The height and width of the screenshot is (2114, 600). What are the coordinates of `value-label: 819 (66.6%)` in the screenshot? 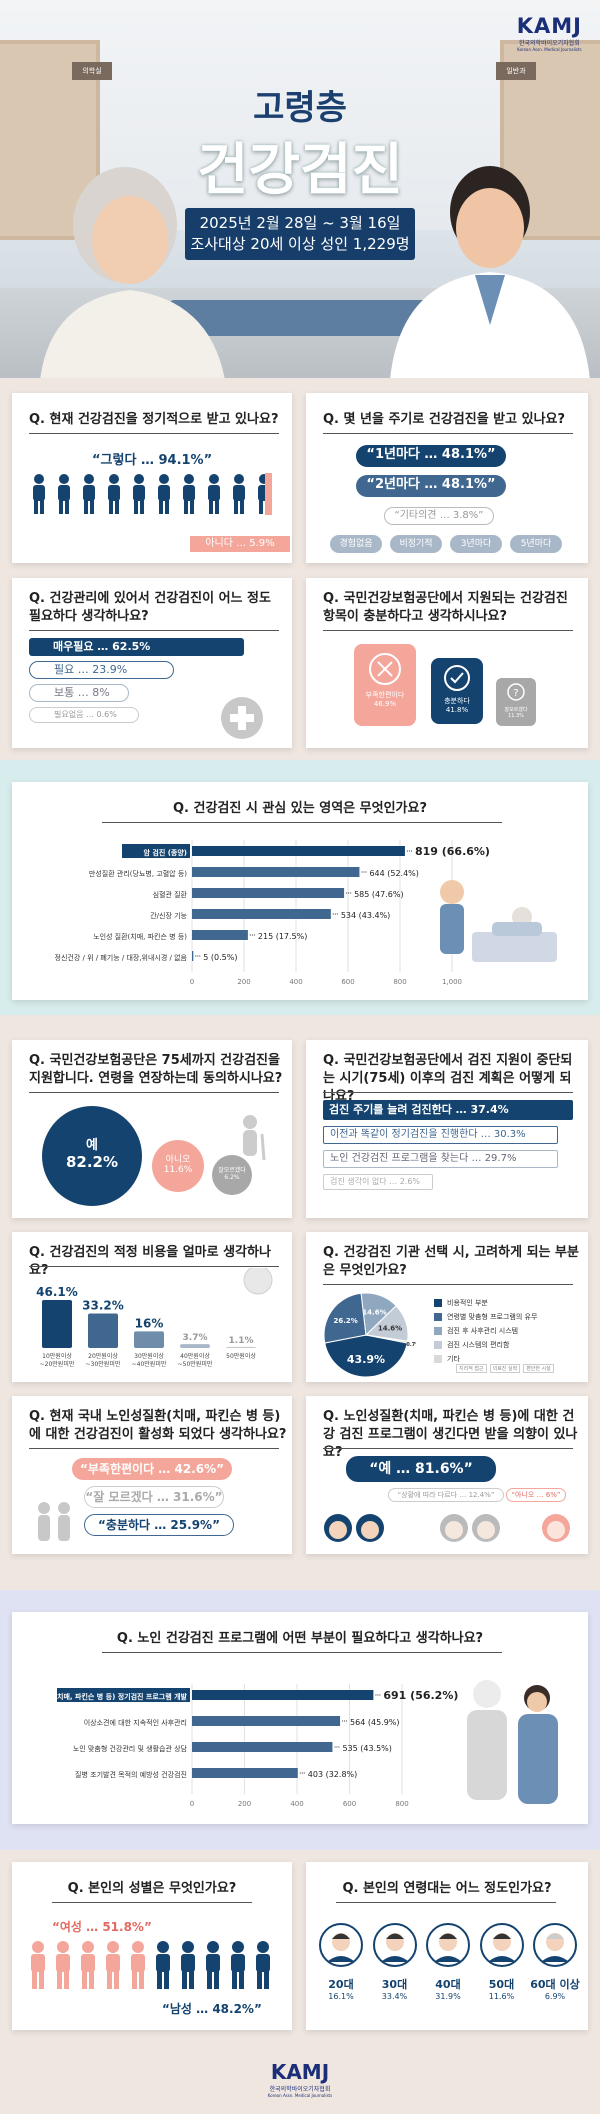 It's located at (452, 851).